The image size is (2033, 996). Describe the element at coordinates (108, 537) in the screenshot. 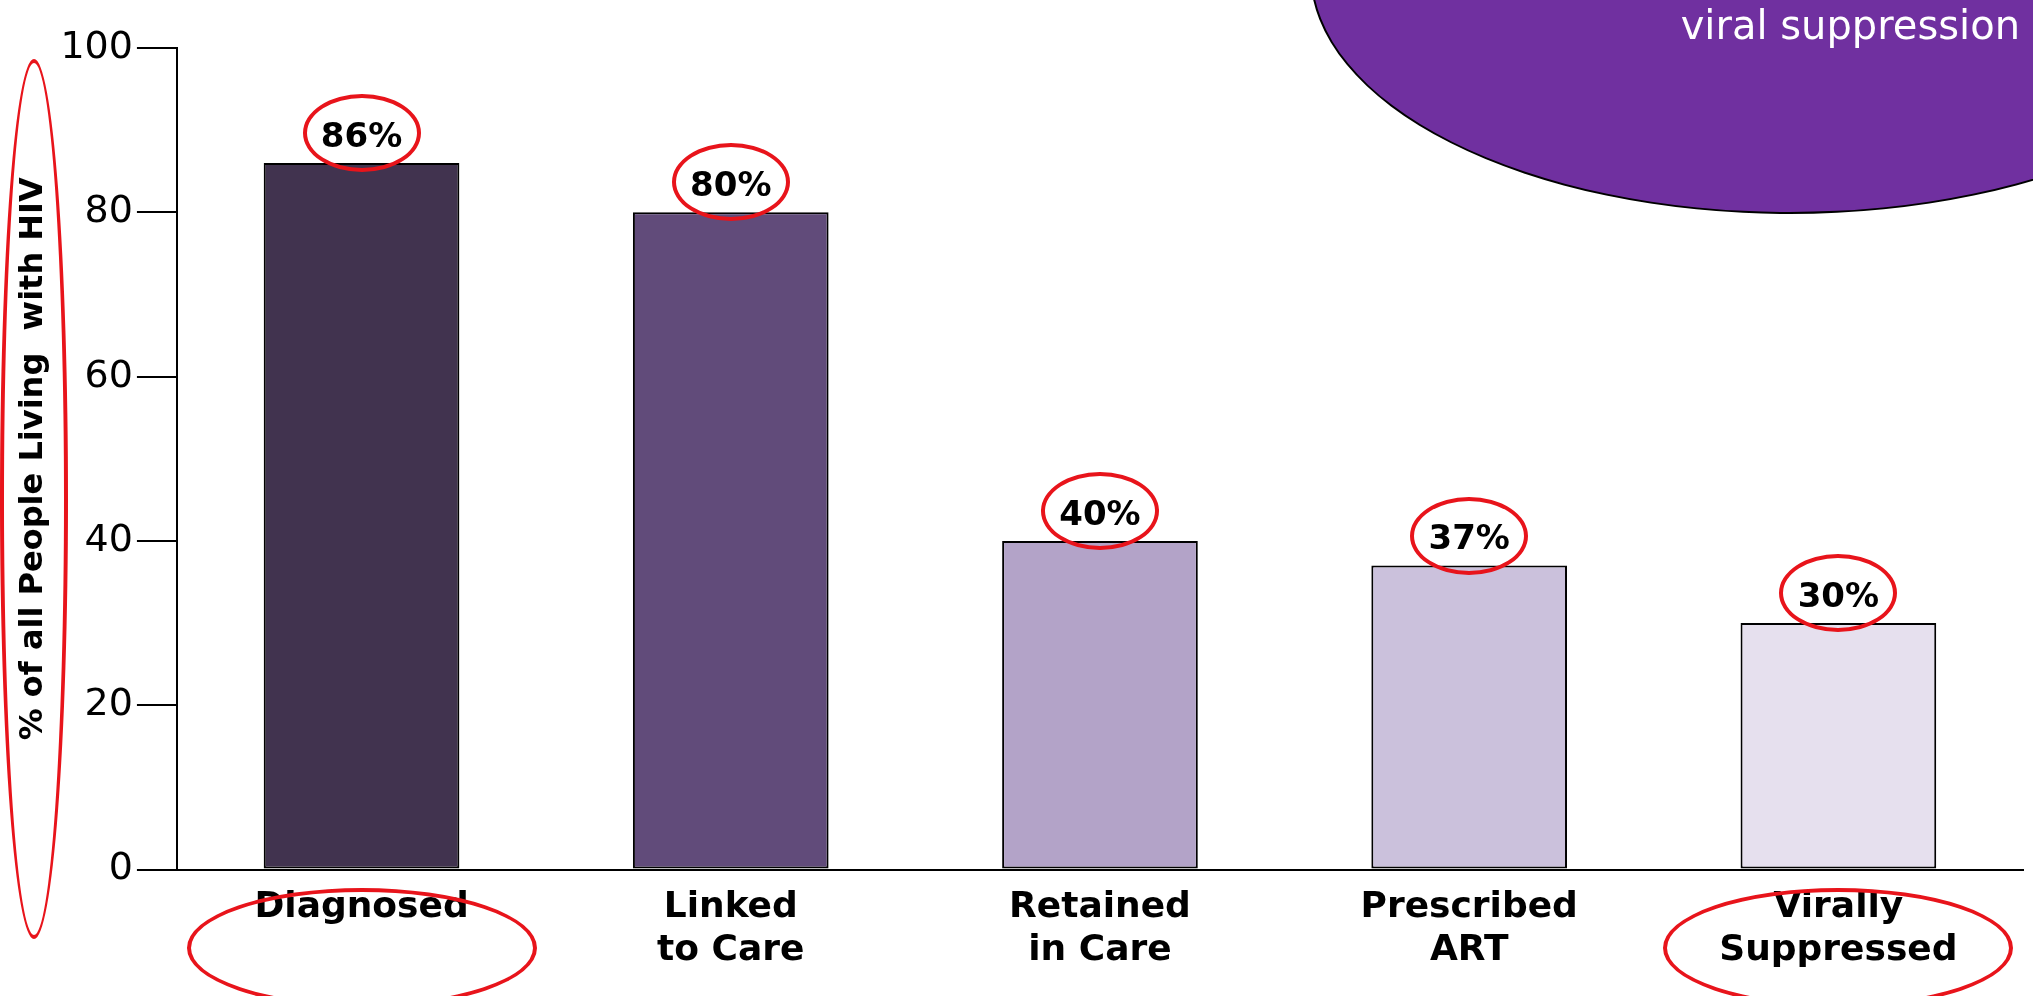

I see `y-tick-label: 40` at that location.